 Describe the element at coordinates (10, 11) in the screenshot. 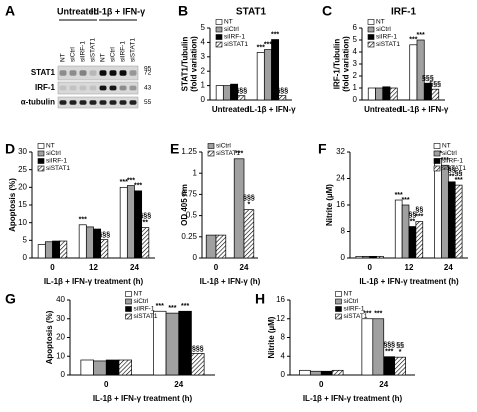

I see `panel-letter: A` at that location.